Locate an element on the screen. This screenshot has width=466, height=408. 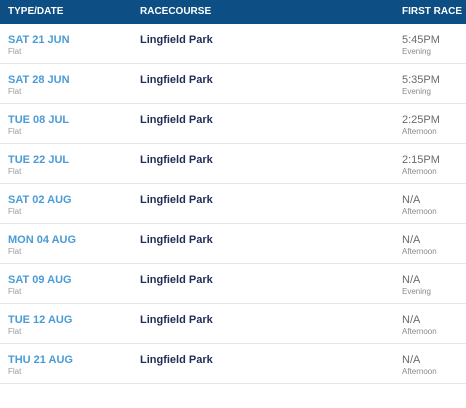
fixture-date: SAT 02 AUG is located at coordinates (40, 200).